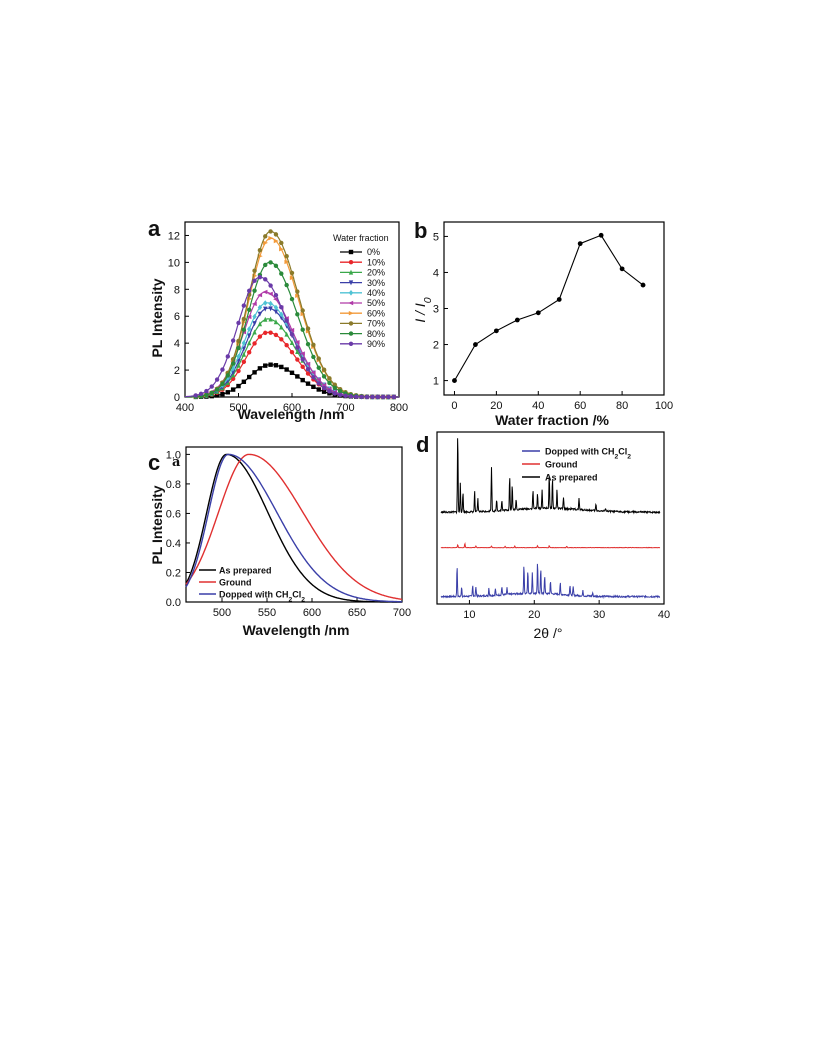  I want to click on panel-b-axes: 0 20 40 60 80 100 1 2 3 4 5, so click(553, 316).